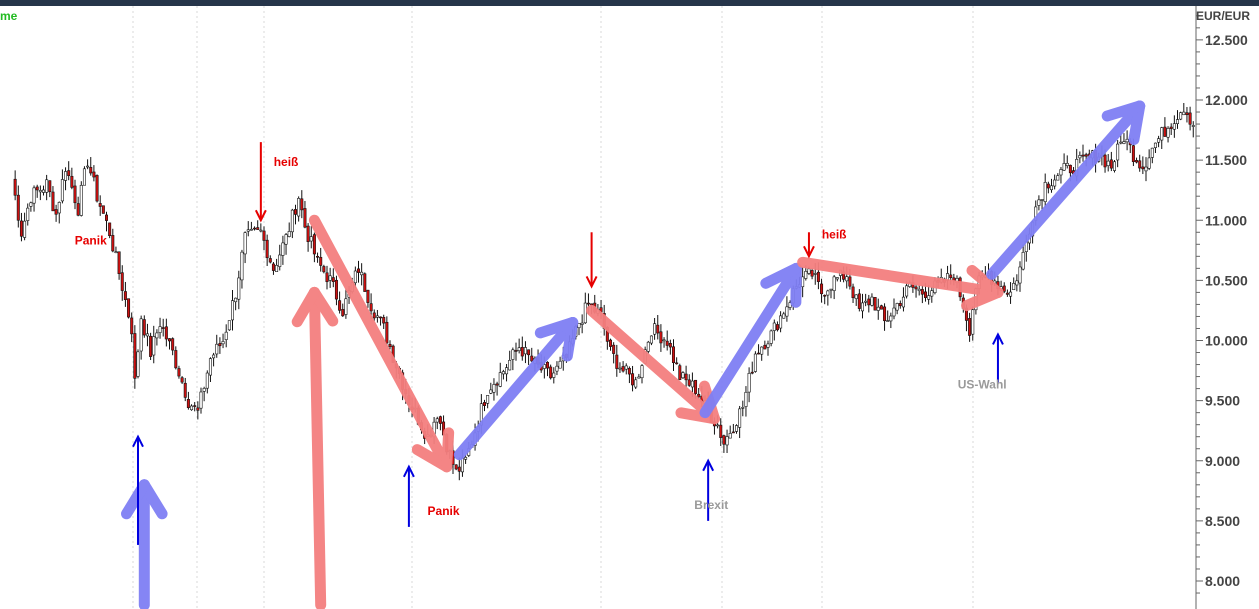 This screenshot has width=1259, height=609. Describe the element at coordinates (1226, 280) in the screenshot. I see `y-tick-label: 10.500` at that location.